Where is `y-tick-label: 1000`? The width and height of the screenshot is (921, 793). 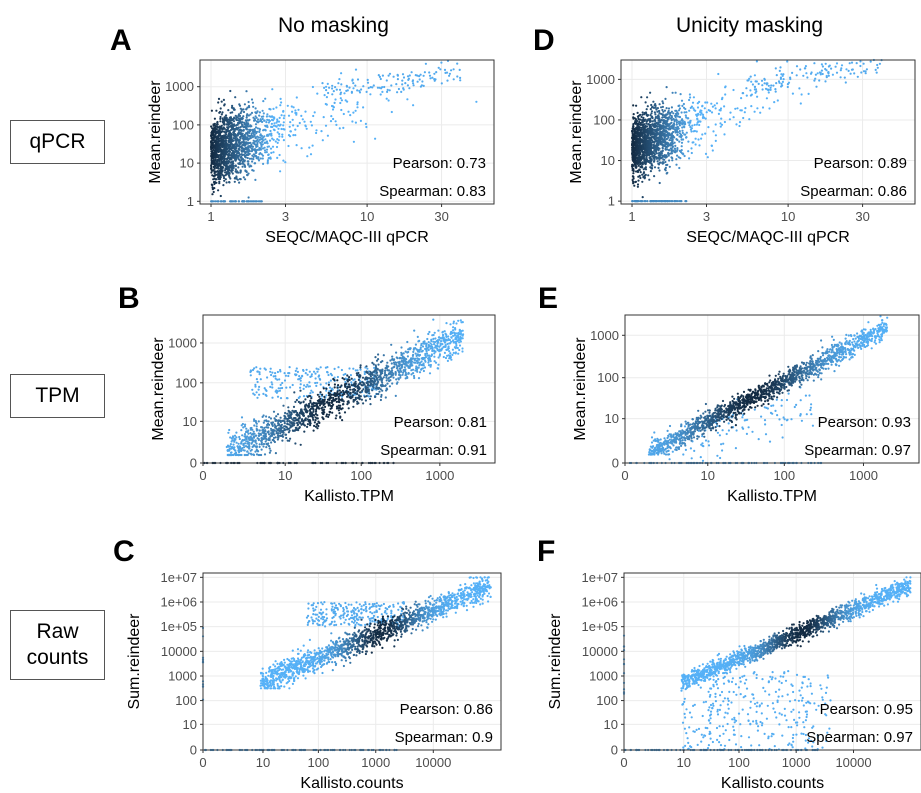
y-tick-label: 1000 is located at coordinates (182, 342).